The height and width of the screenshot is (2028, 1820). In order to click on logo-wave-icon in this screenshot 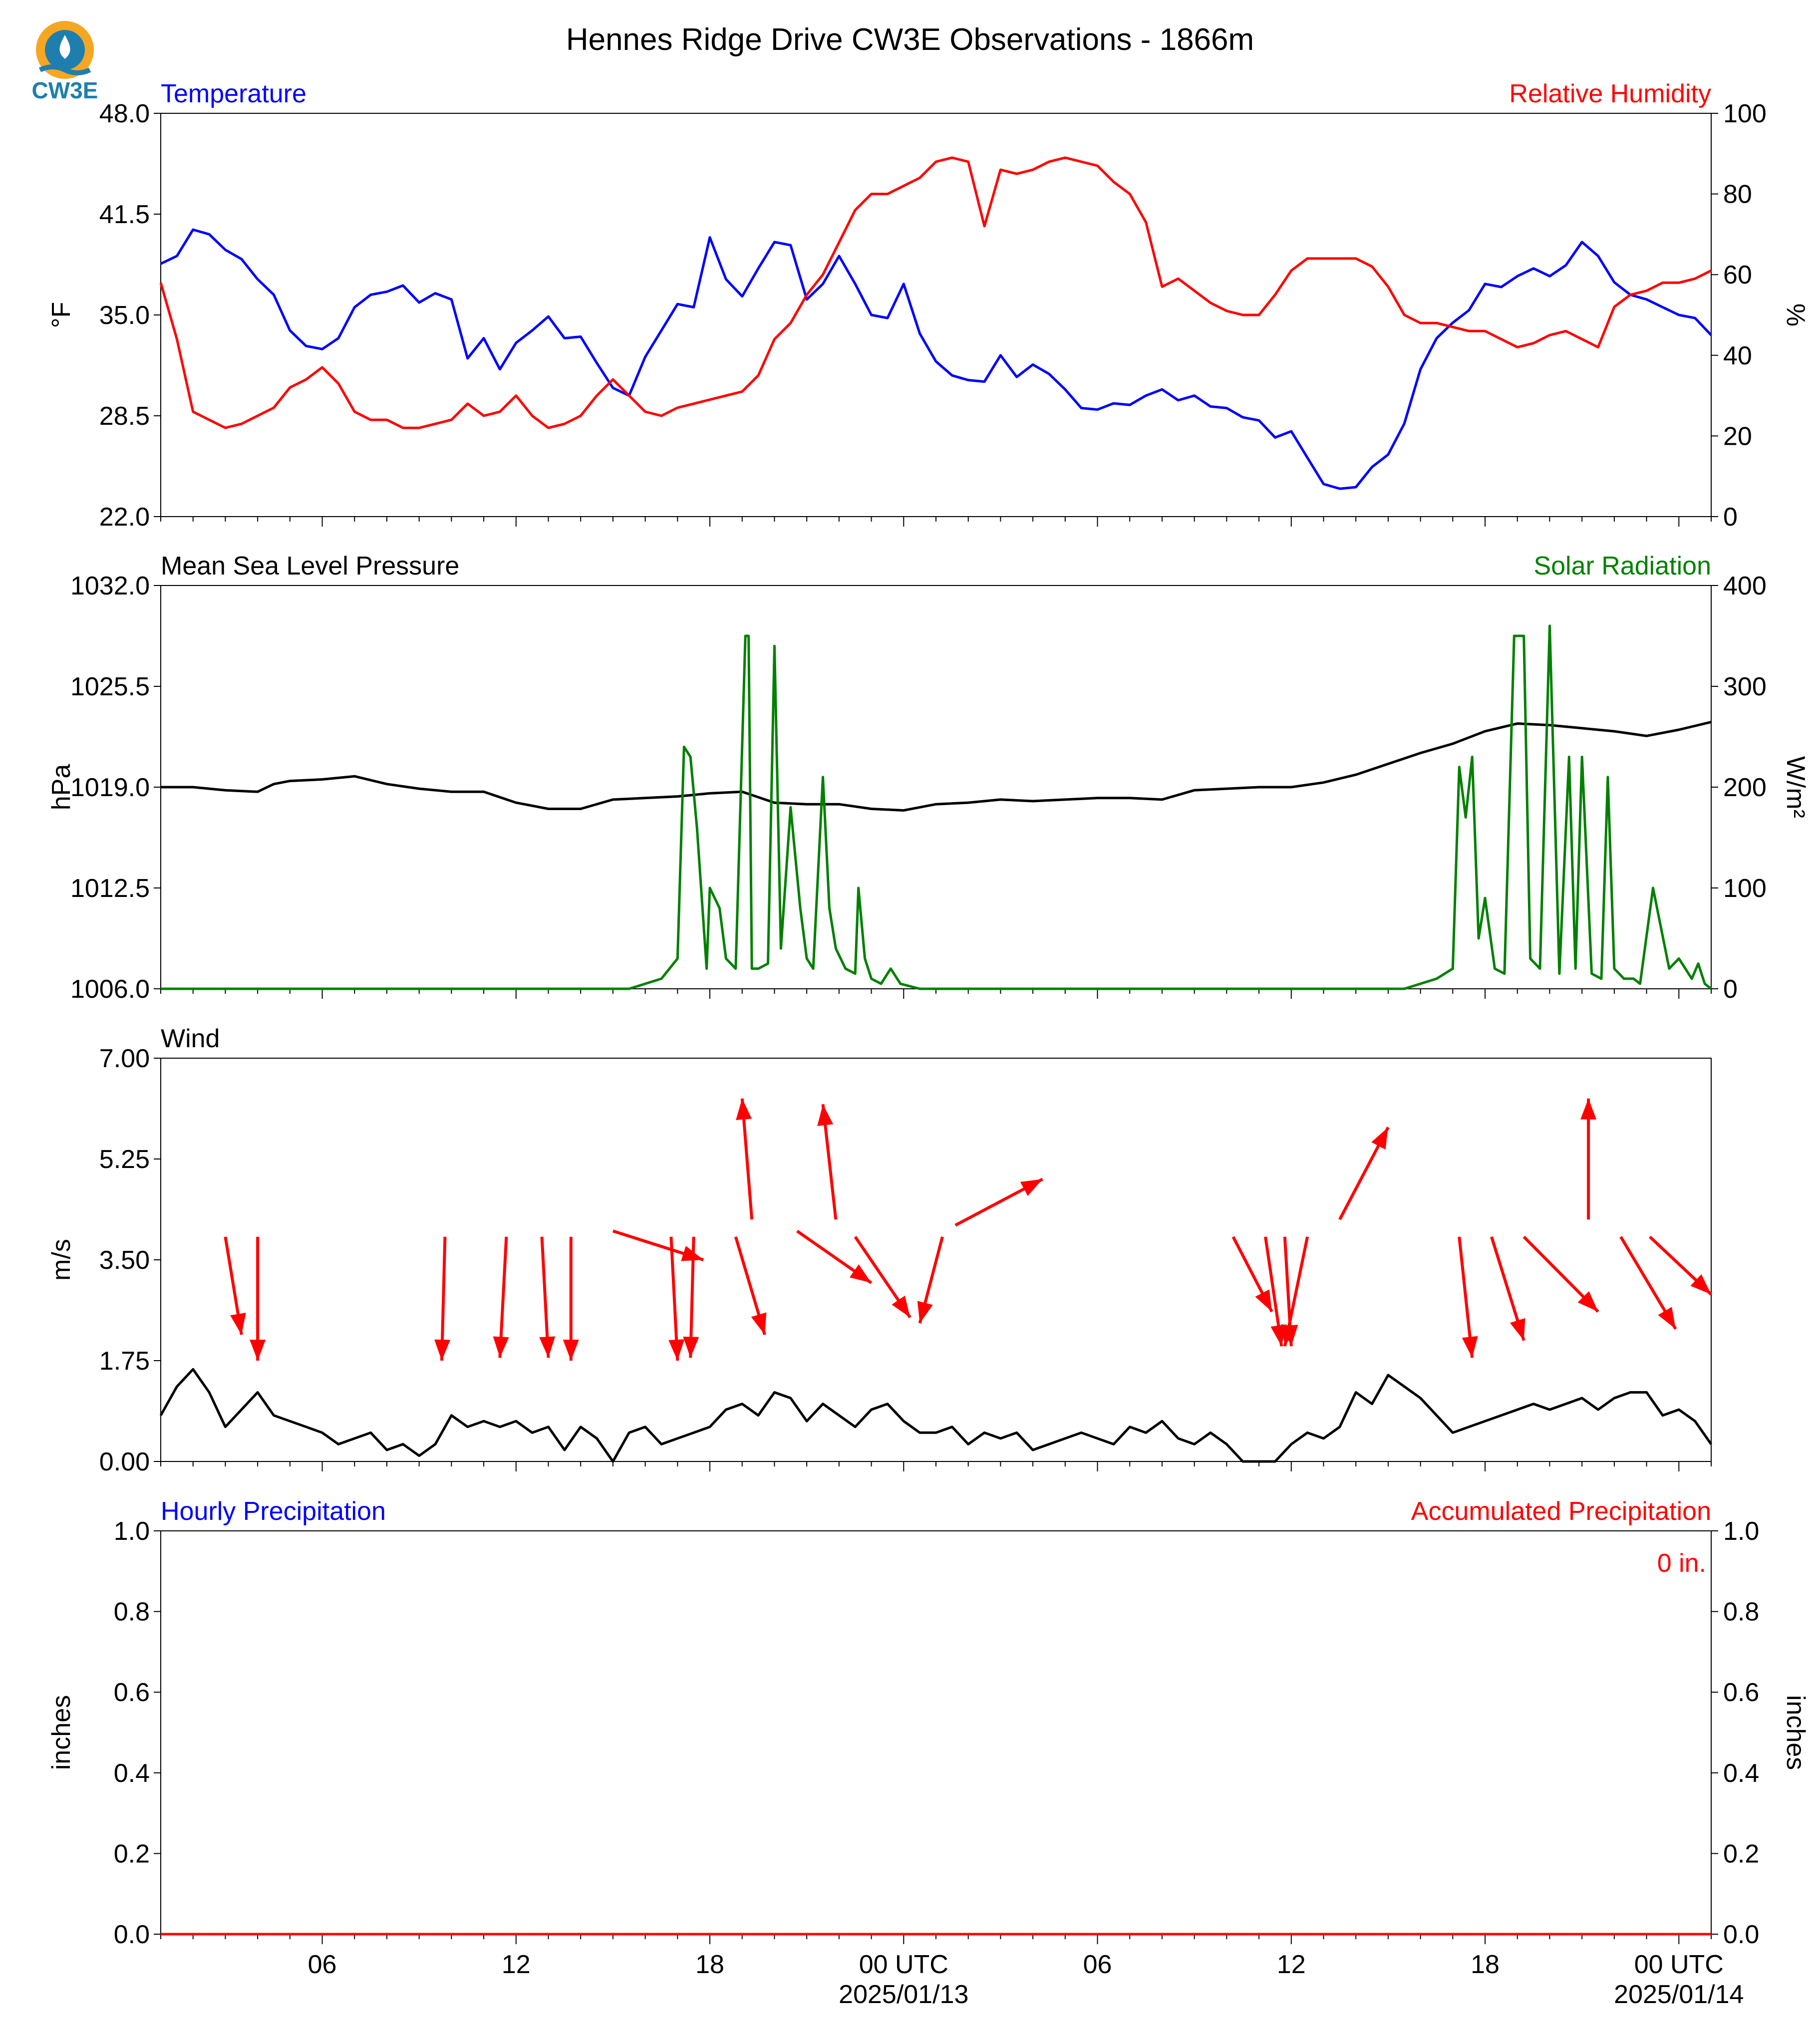, I will do `click(64, 69)`.